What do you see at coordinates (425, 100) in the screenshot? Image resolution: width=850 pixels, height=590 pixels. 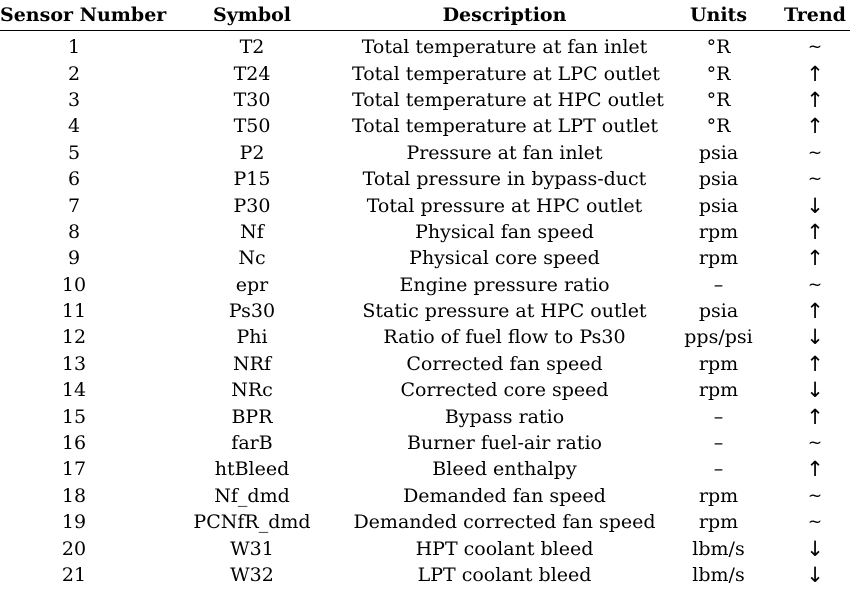 I see `table-row: 3 T30 Total temperature at HPC outlet °R ↑` at bounding box center [425, 100].